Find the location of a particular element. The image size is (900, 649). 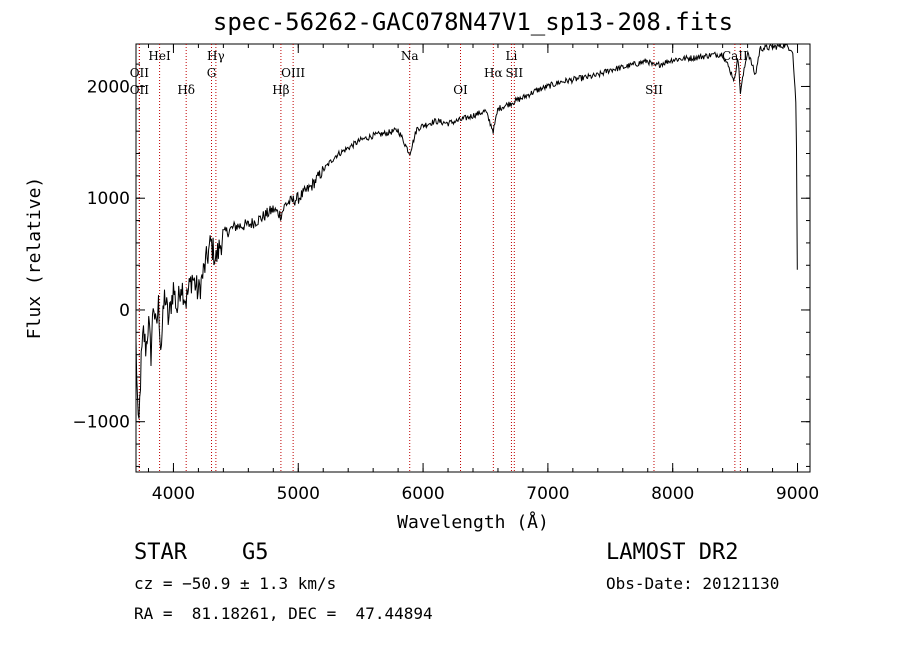

x-tick-label: 8000 is located at coordinates (672, 494).